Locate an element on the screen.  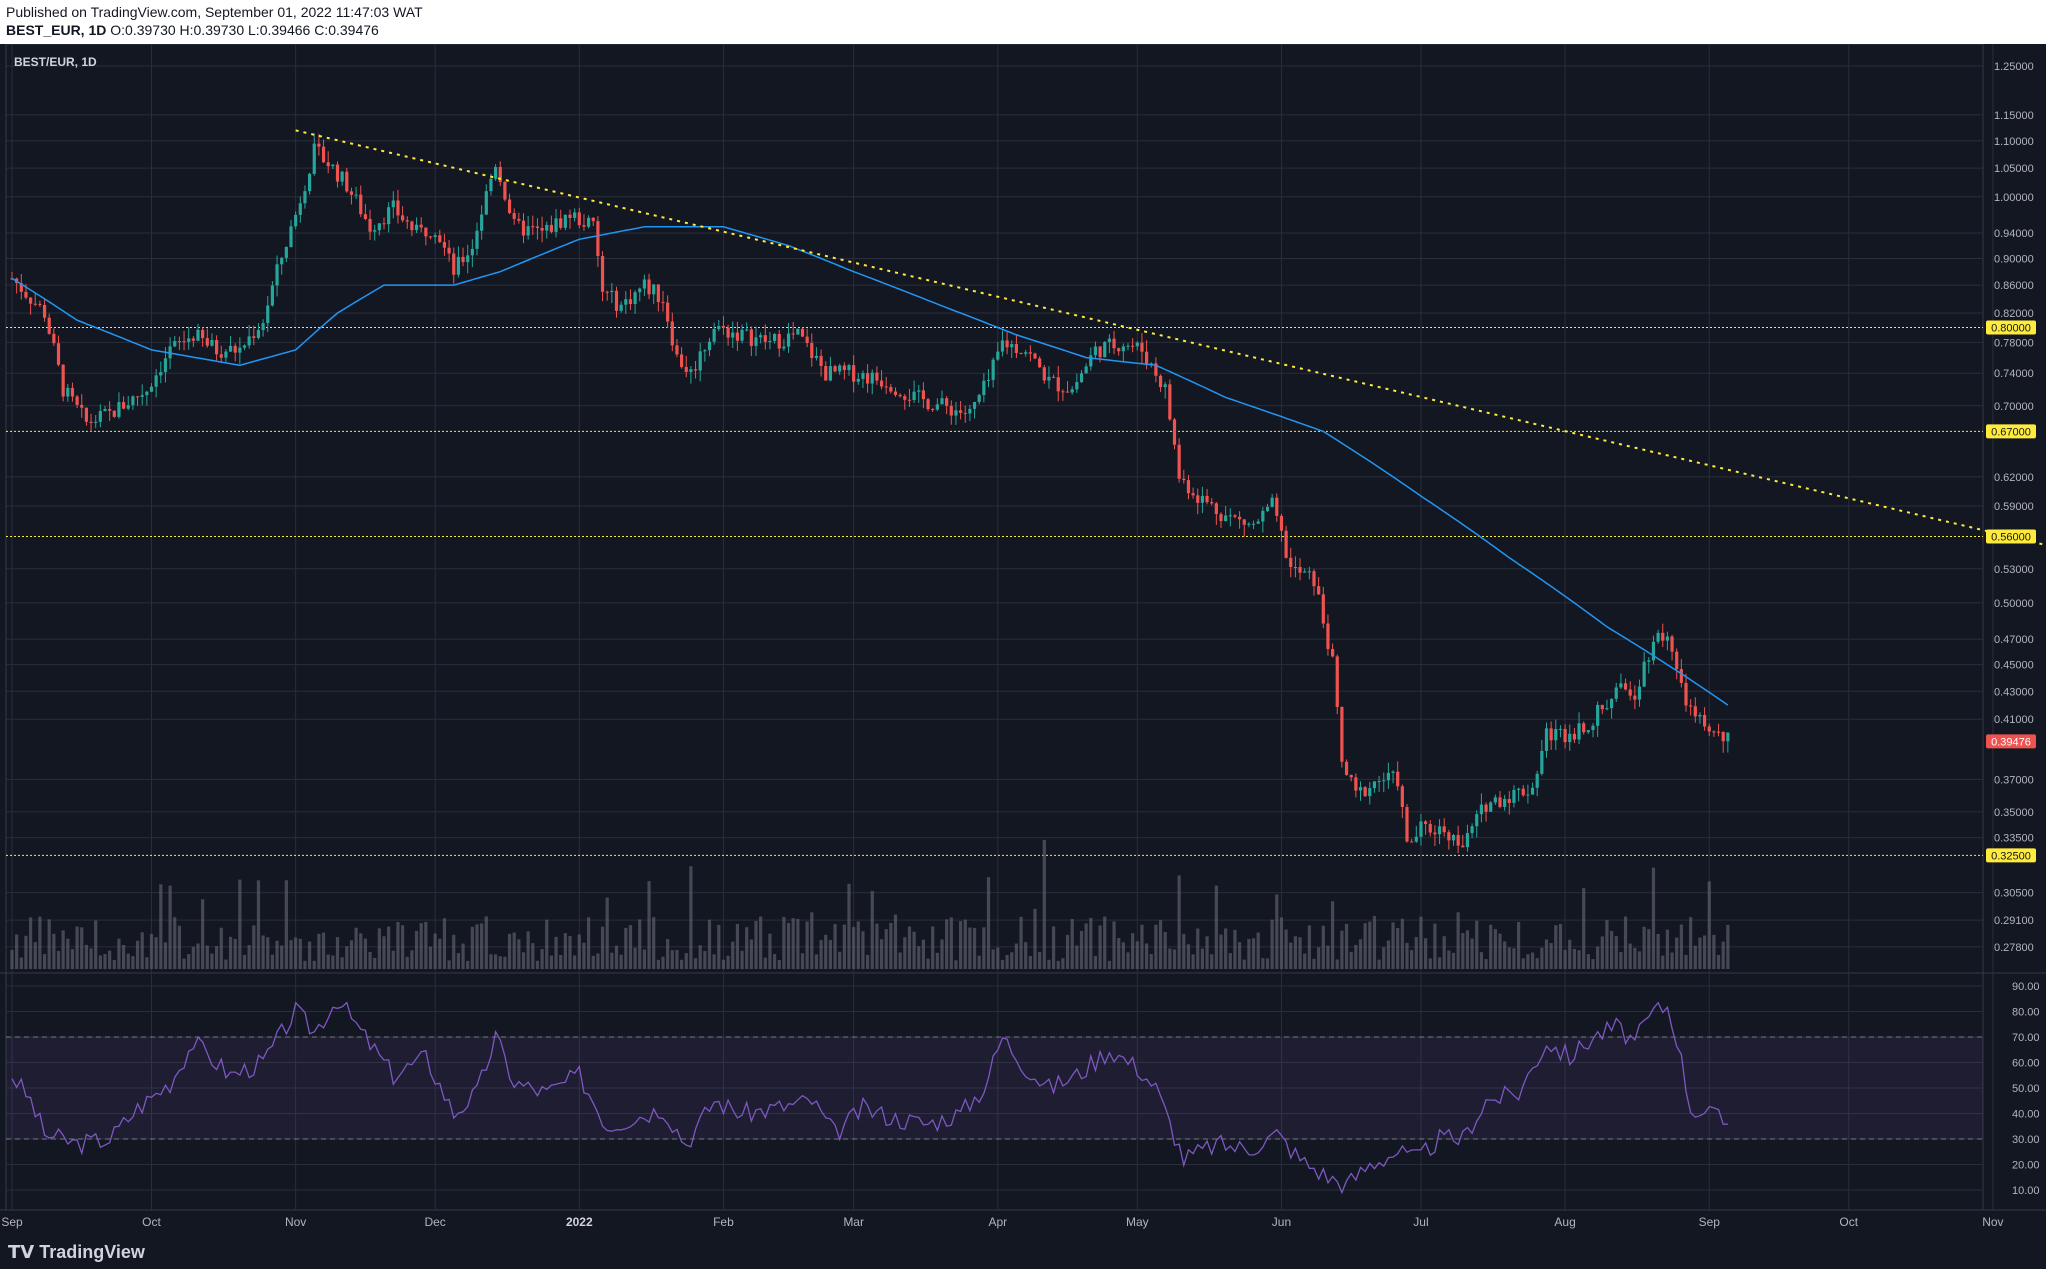
time-tick-label: Oct is located at coordinates (151, 1222).